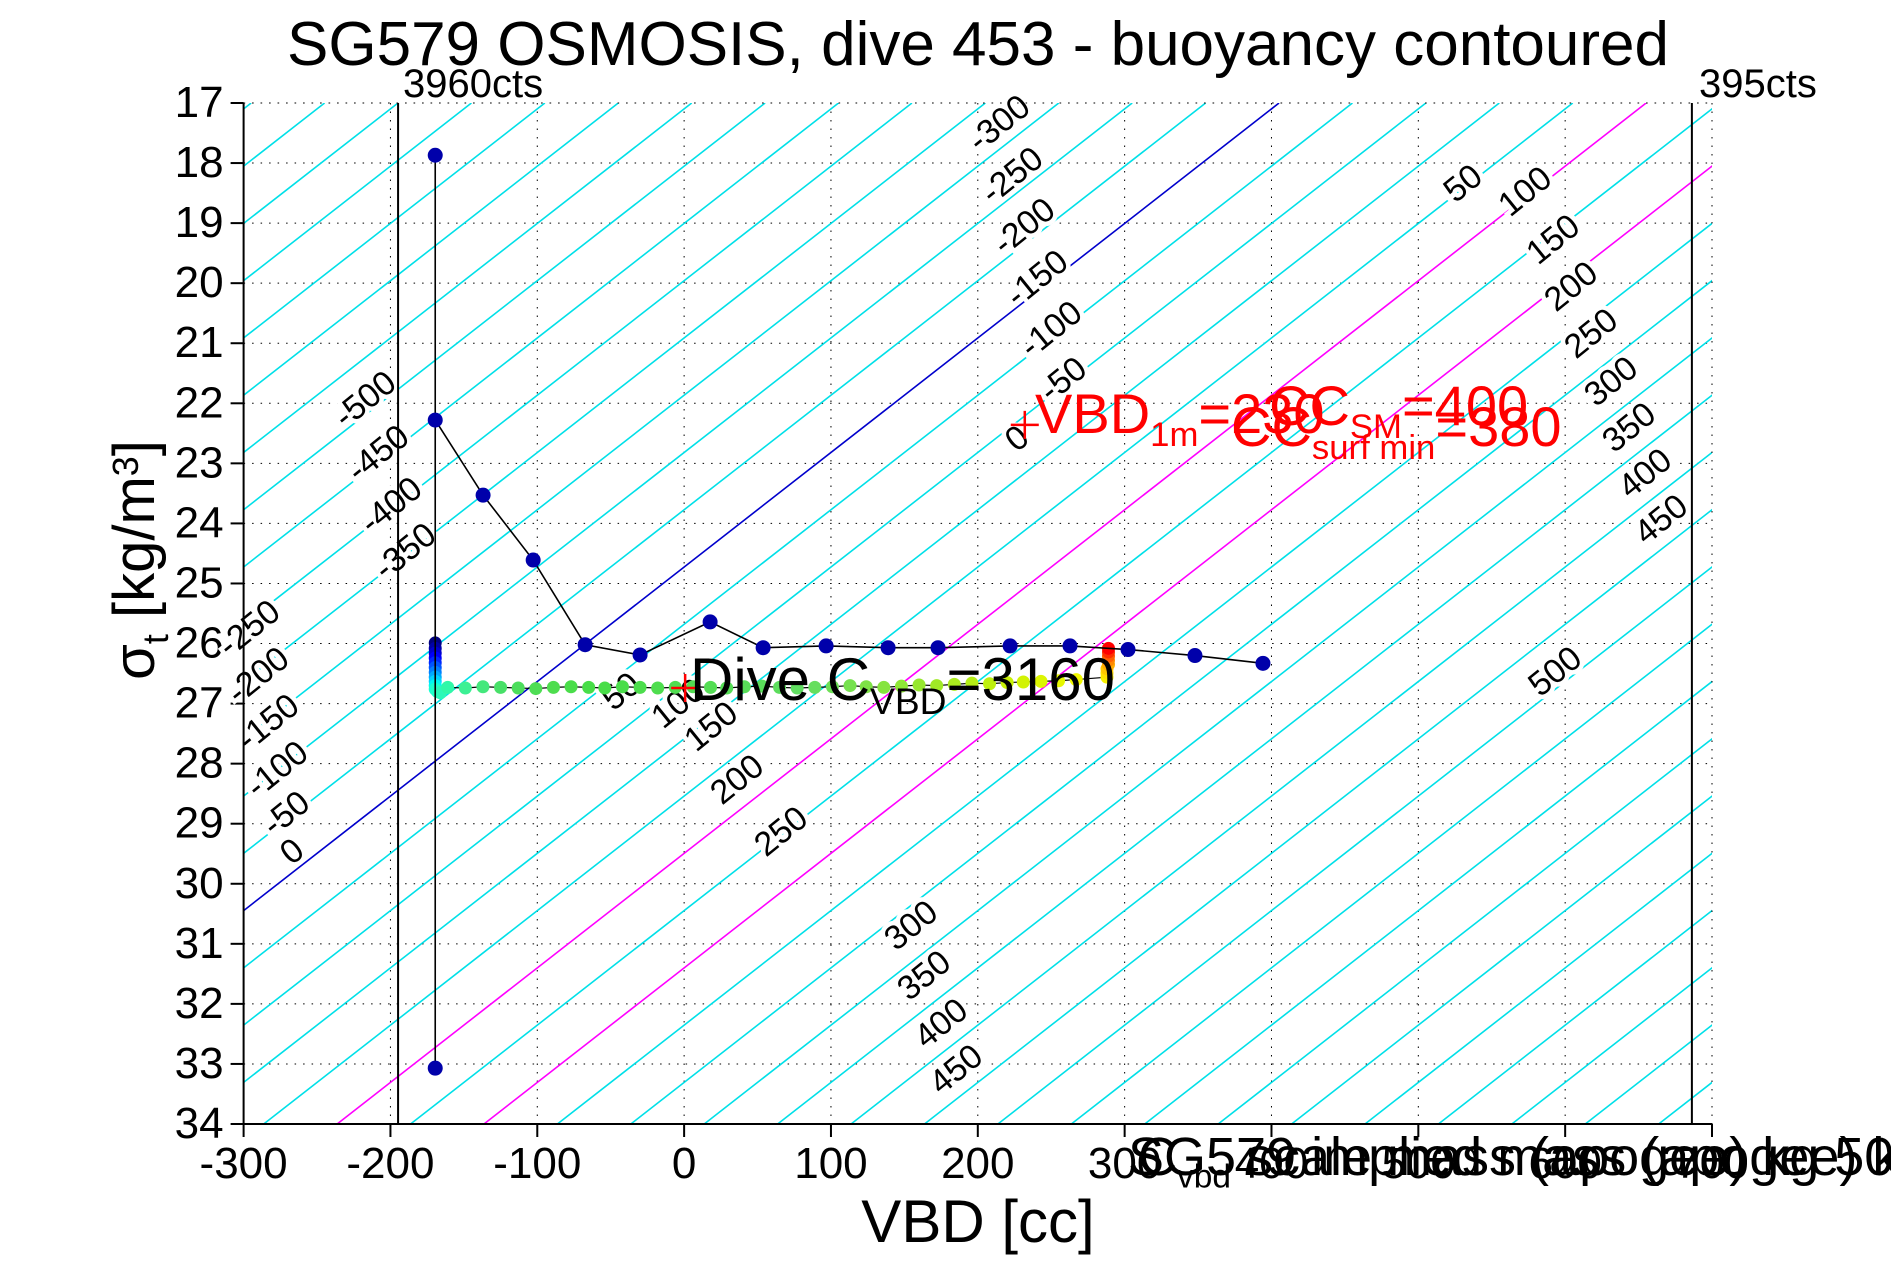 The width and height of the screenshot is (1891, 1262). Describe the element at coordinates (1418, 1163) in the screenshot. I see `x-tick-label: 500` at that location.